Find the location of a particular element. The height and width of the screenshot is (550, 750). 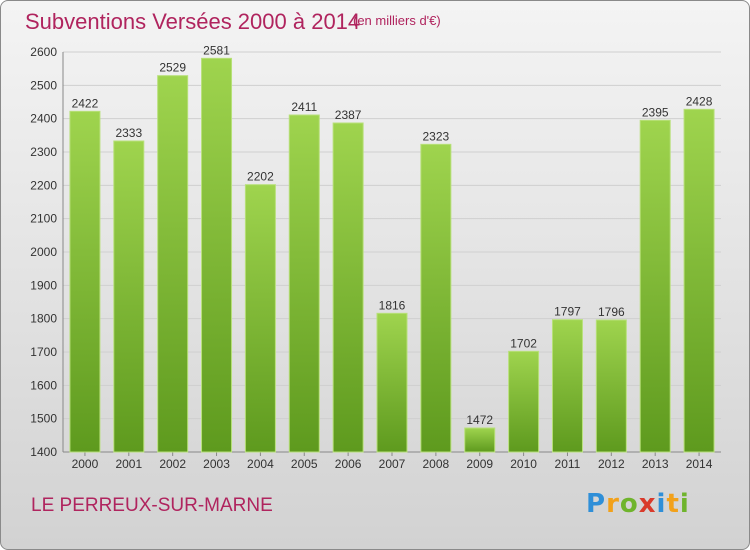

x-tick-label: 2008 is located at coordinates (436, 464).